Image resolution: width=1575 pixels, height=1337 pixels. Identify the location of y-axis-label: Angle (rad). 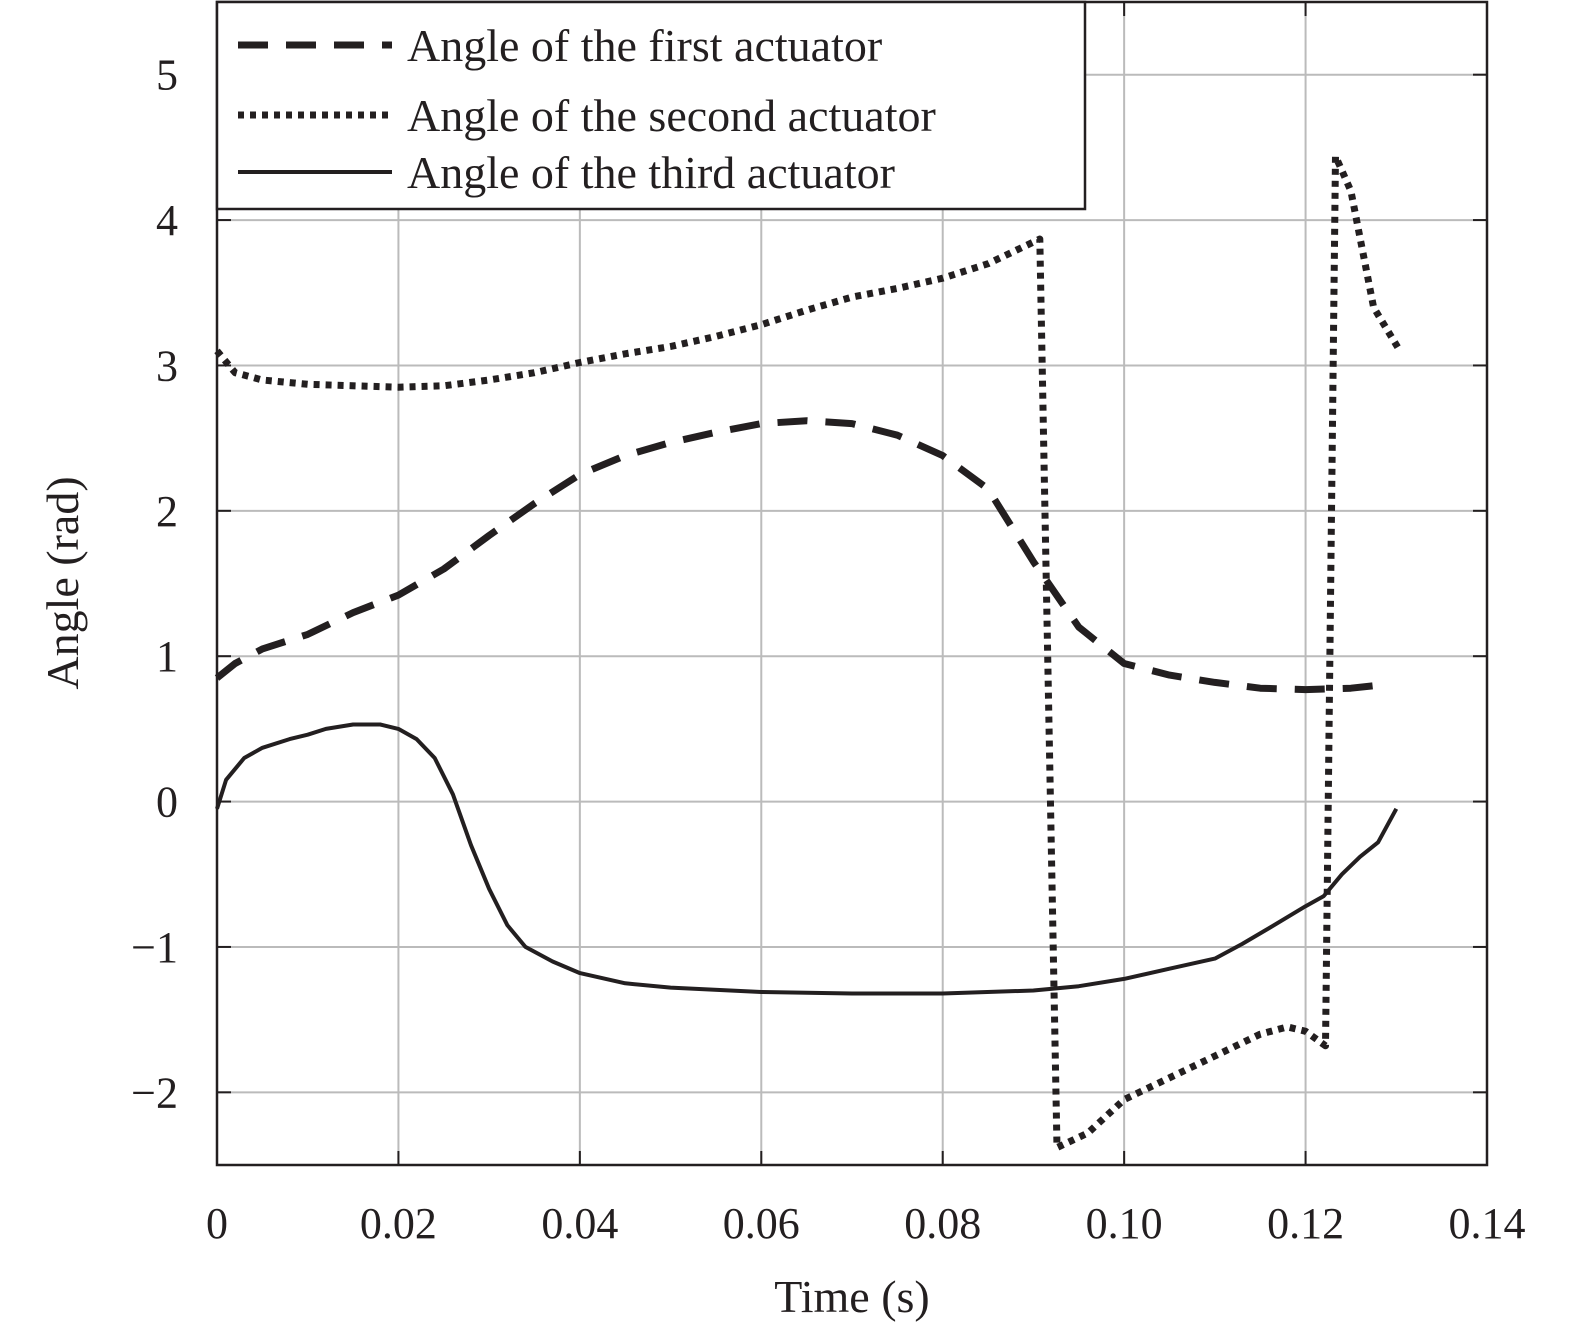
(62, 582).